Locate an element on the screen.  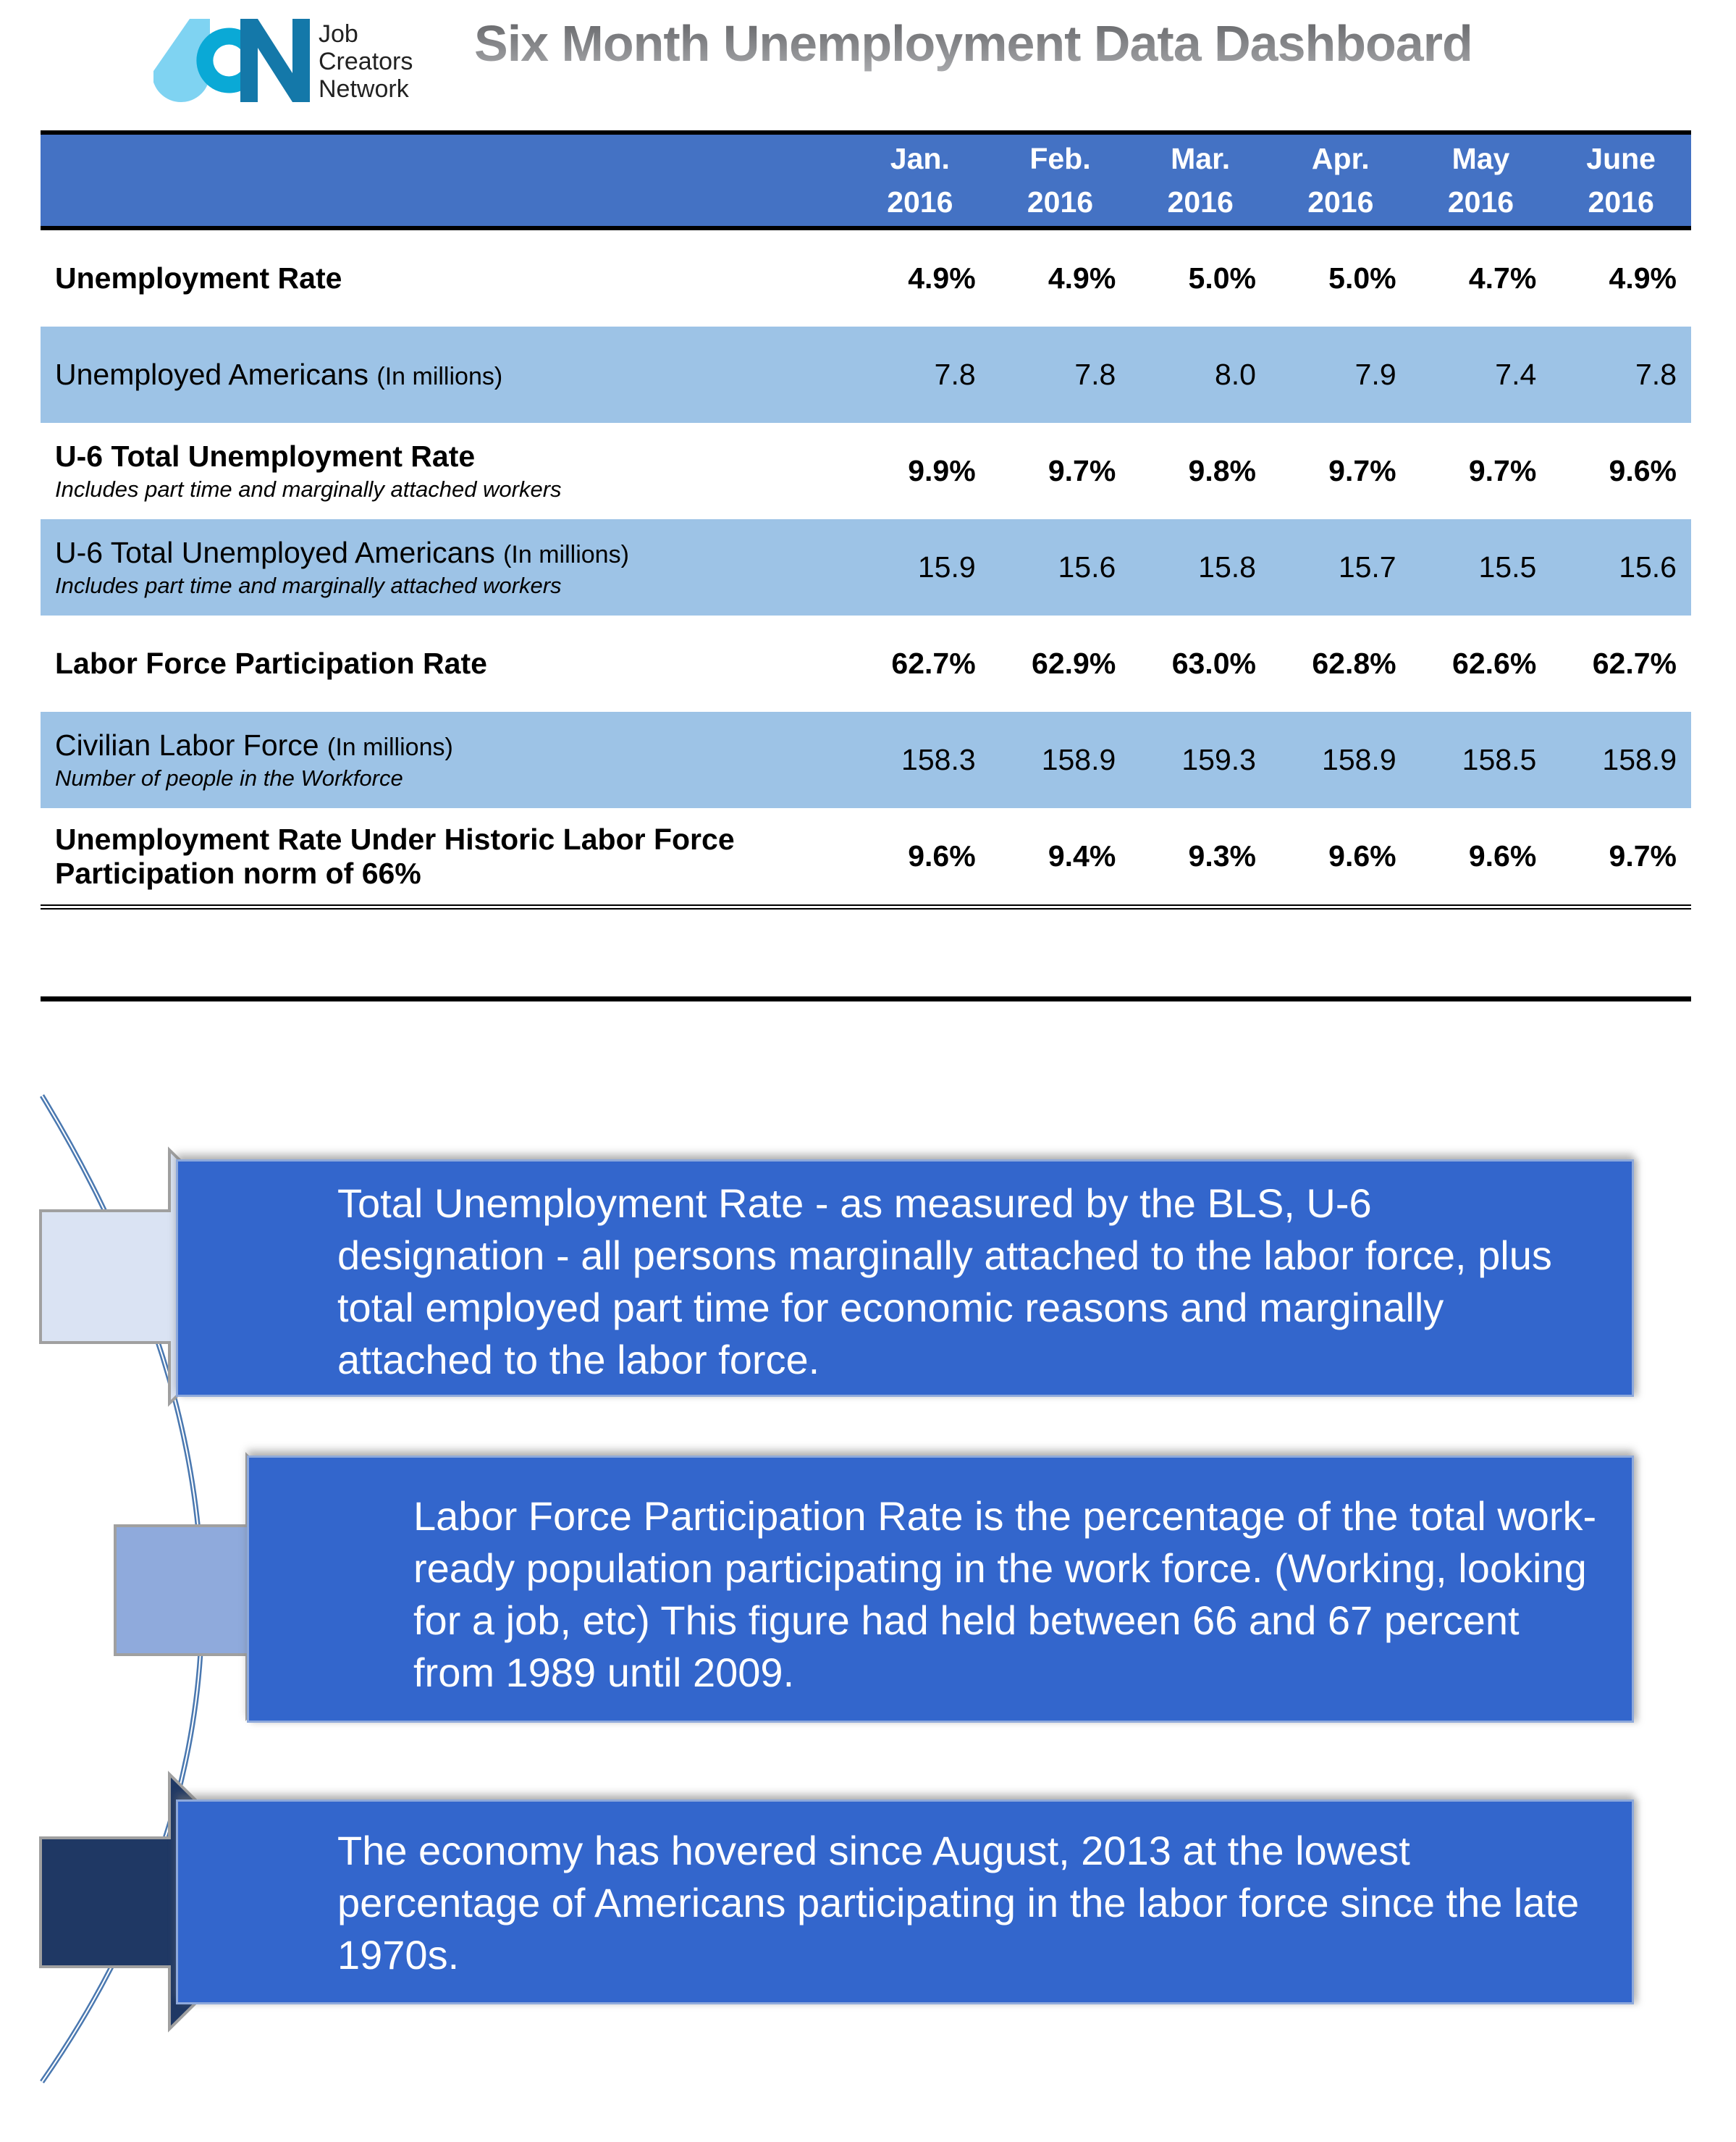
column-header: Apr. 2016 is located at coordinates (1340, 180).